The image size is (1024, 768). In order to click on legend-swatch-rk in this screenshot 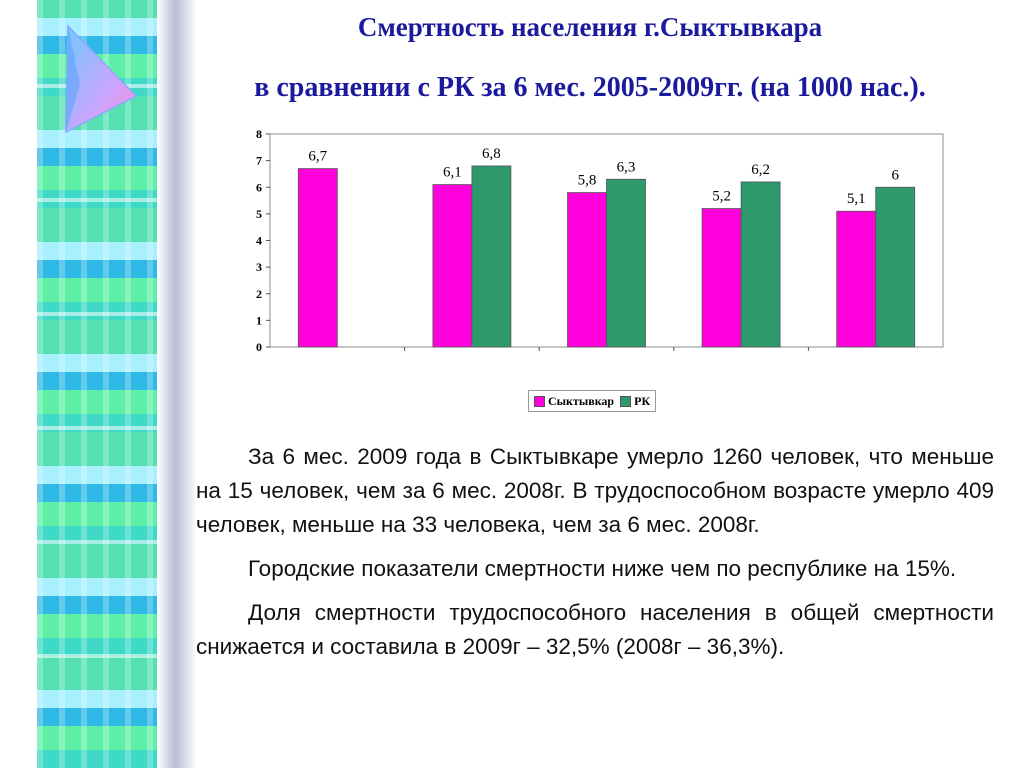, I will do `click(626, 401)`.